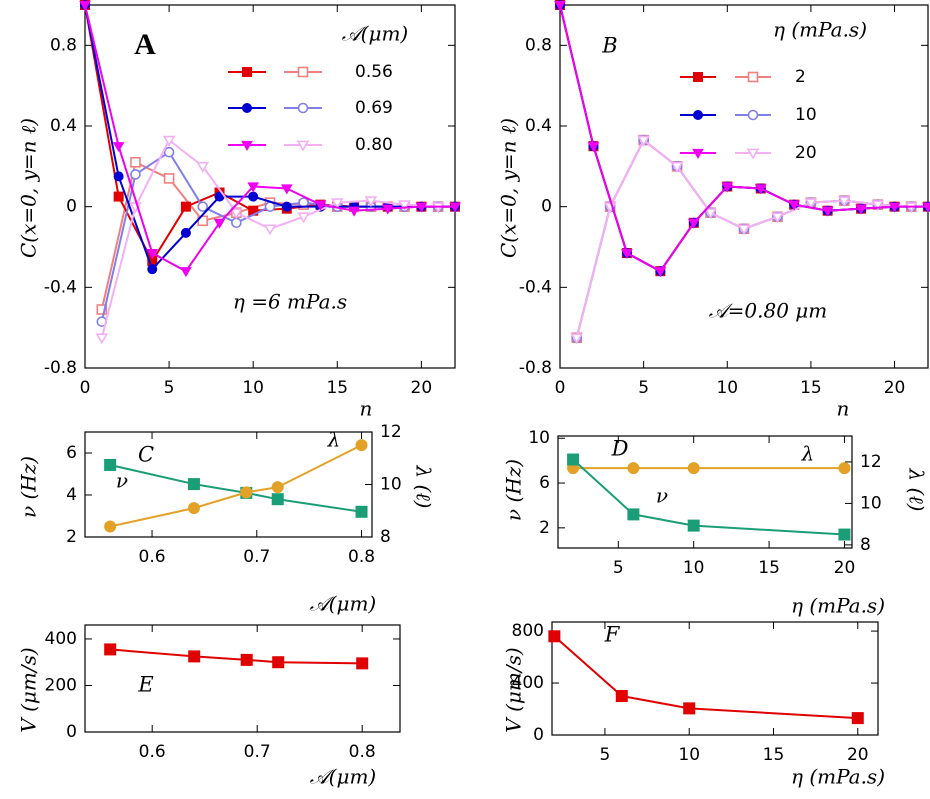  Describe the element at coordinates (366, 409) in the screenshot. I see `x-axis-label: n` at that location.